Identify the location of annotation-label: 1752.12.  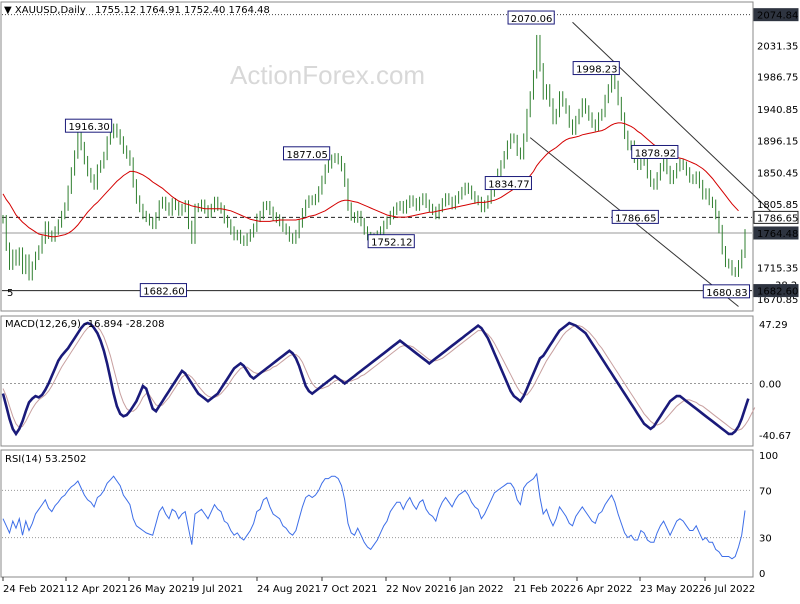
(391, 243).